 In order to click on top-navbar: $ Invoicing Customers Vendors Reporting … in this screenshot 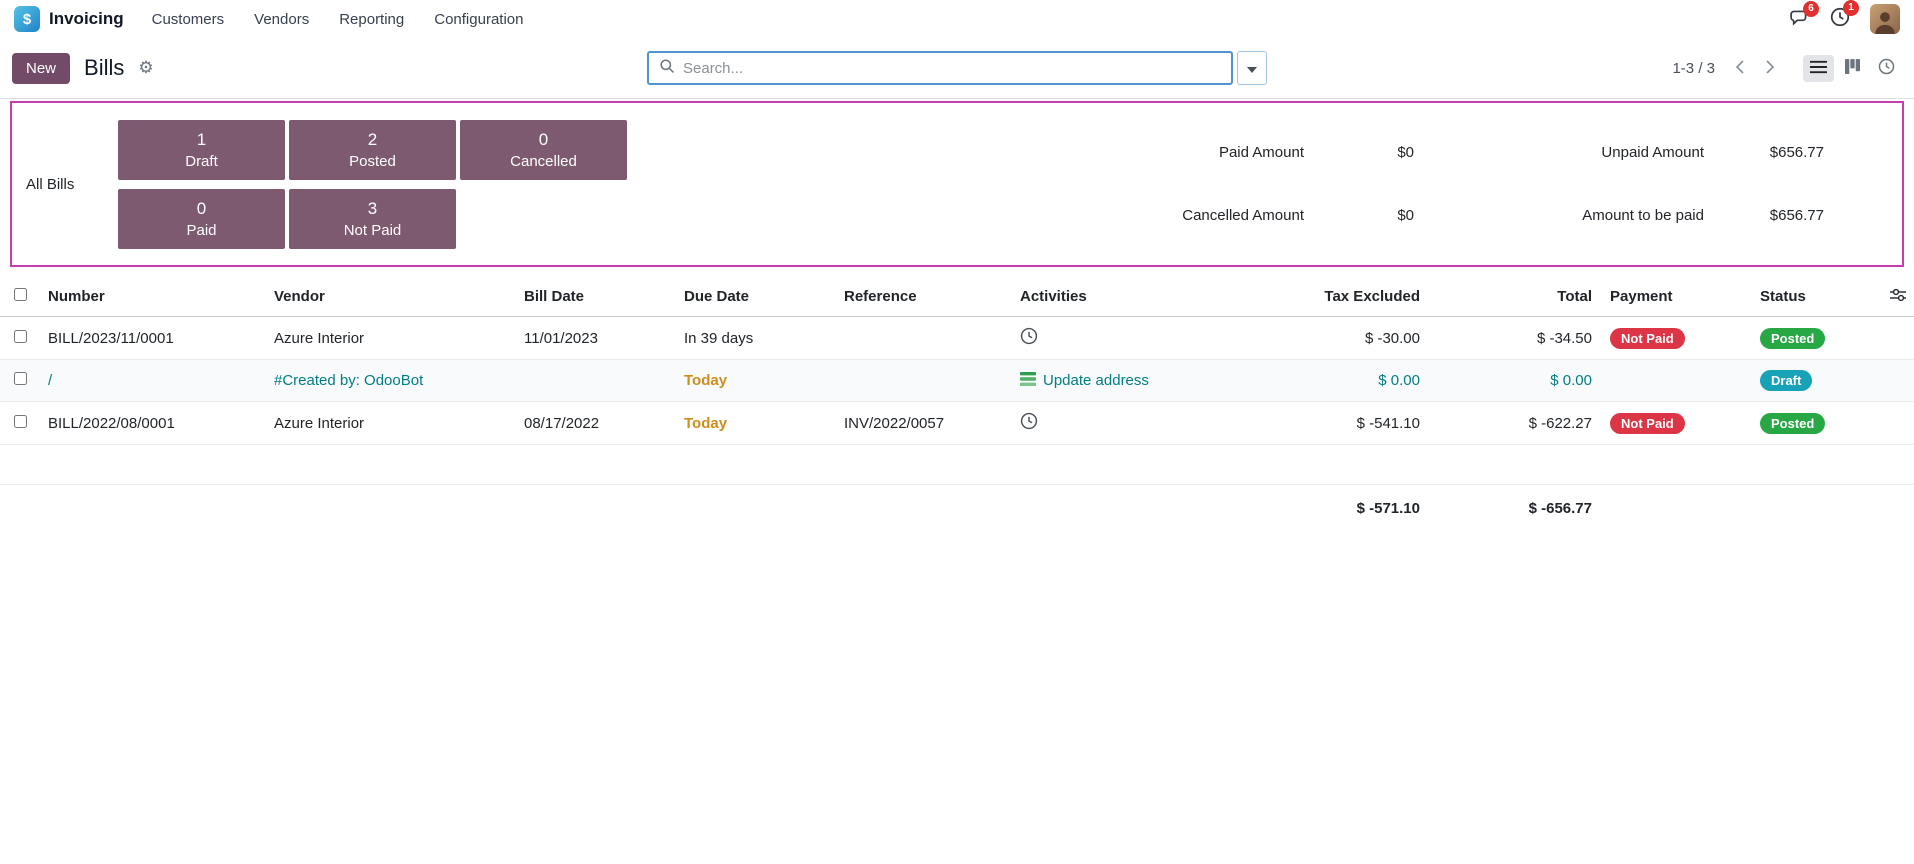, I will do `click(957, 19)`.